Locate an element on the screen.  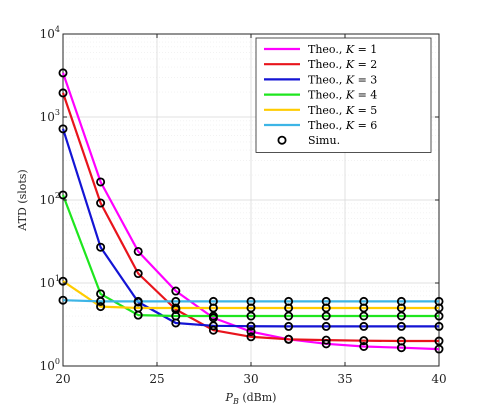
legend-label-k2: Theo., K = 2 is located at coordinates (342, 64).